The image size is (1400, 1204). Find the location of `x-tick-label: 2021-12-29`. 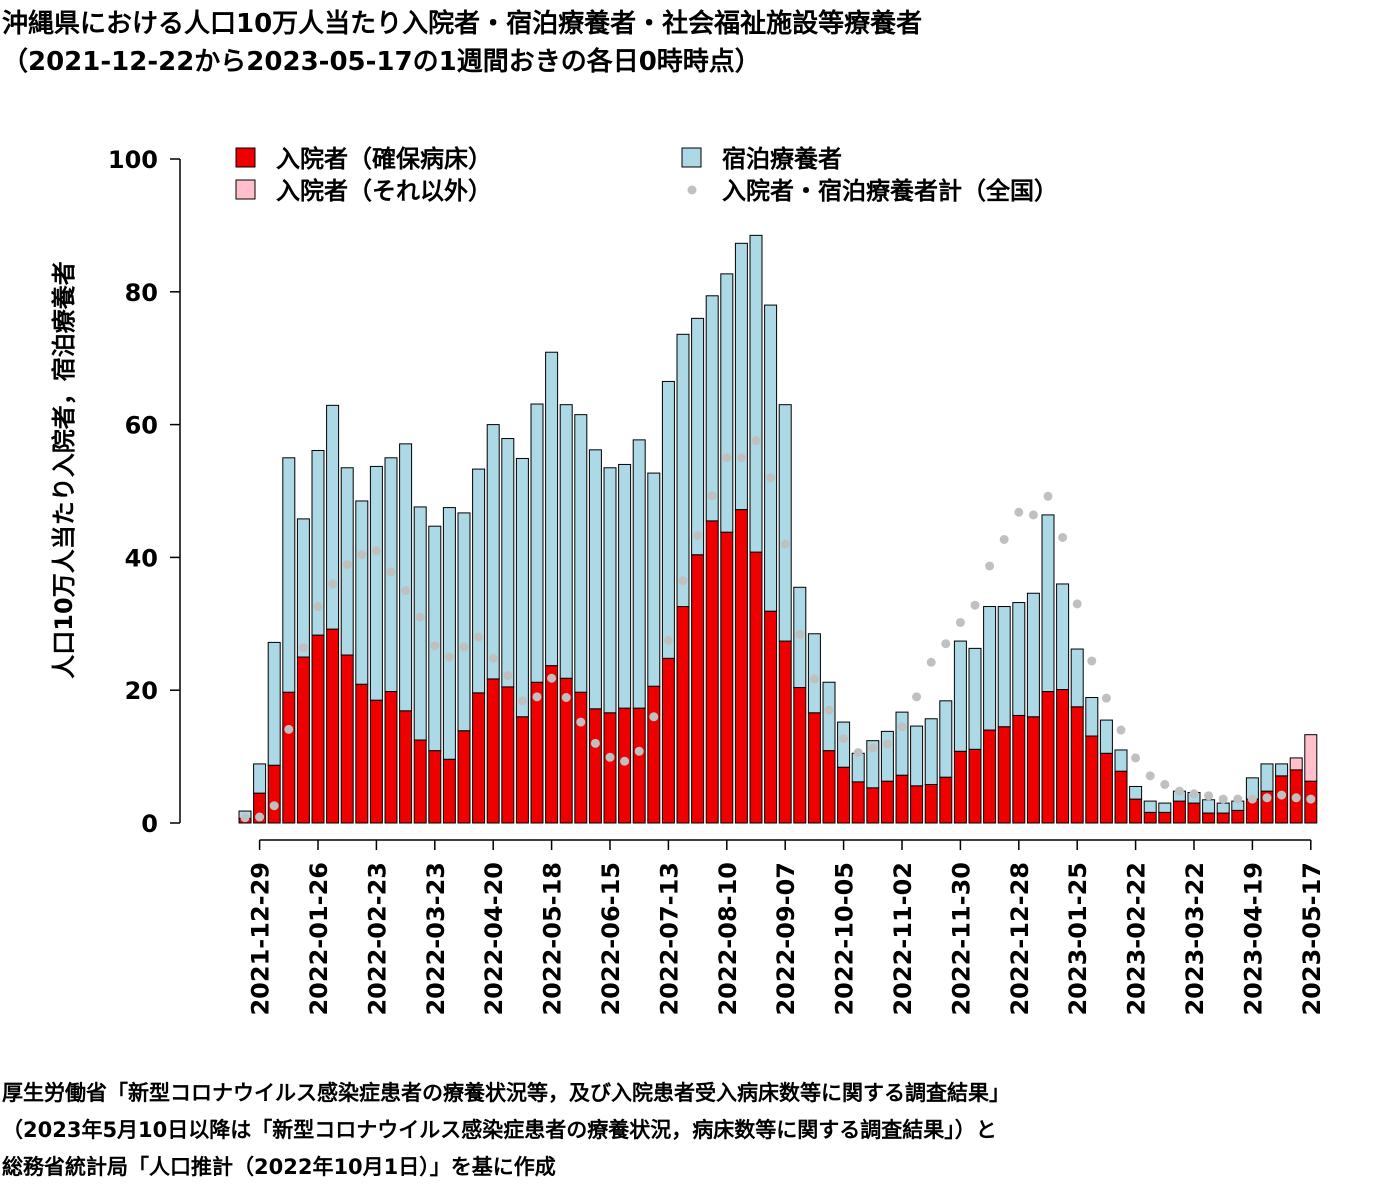

x-tick-label: 2021-12-29 is located at coordinates (261, 939).